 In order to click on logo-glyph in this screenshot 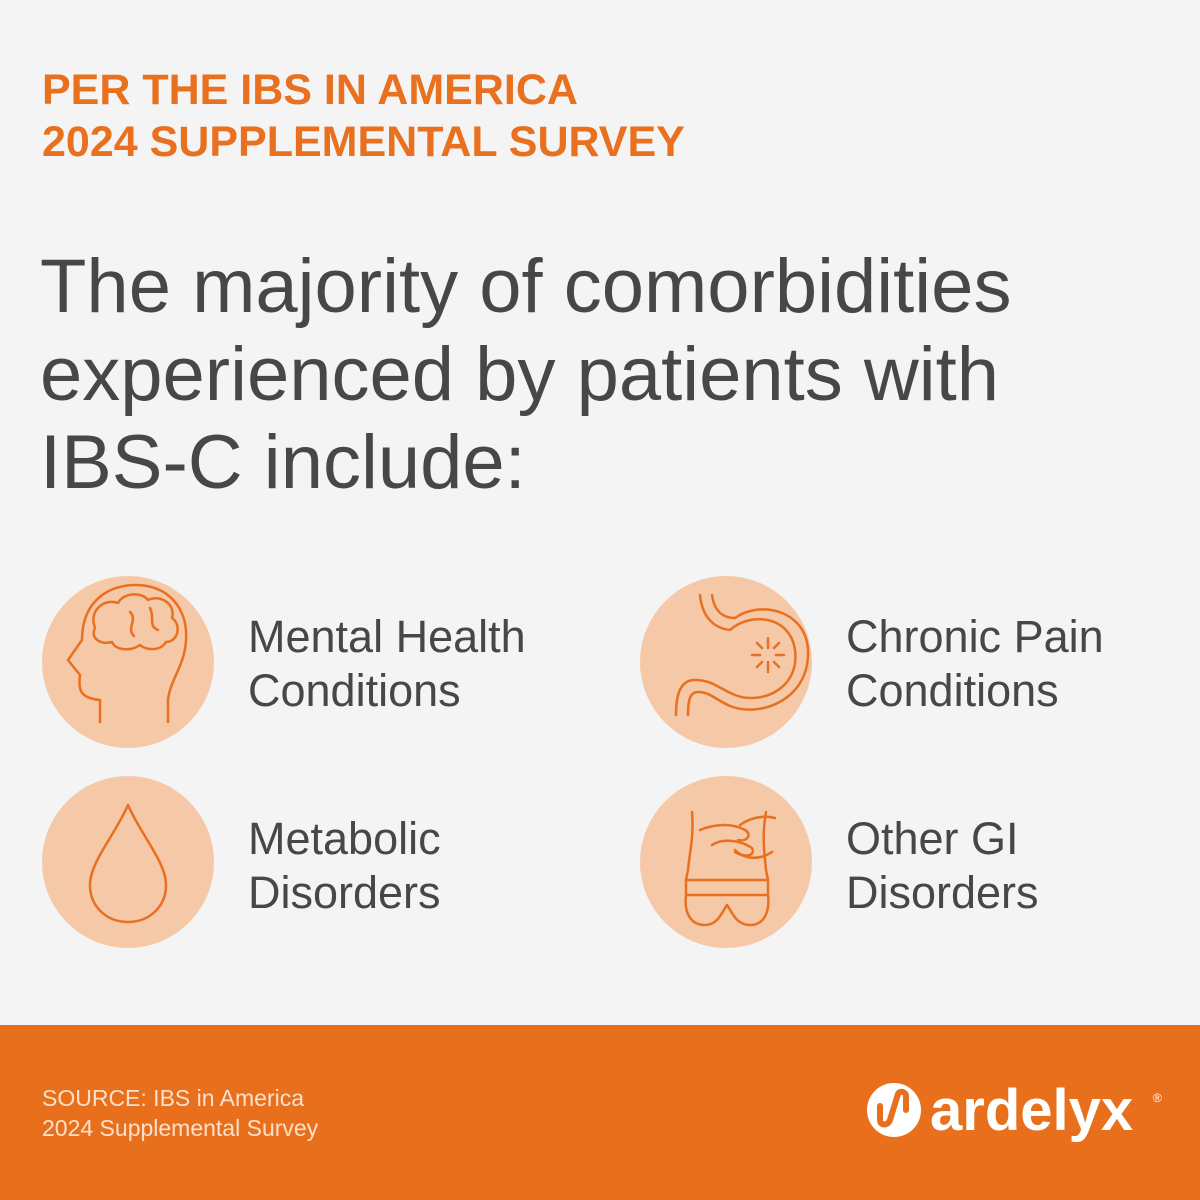, I will do `click(893, 1108)`.